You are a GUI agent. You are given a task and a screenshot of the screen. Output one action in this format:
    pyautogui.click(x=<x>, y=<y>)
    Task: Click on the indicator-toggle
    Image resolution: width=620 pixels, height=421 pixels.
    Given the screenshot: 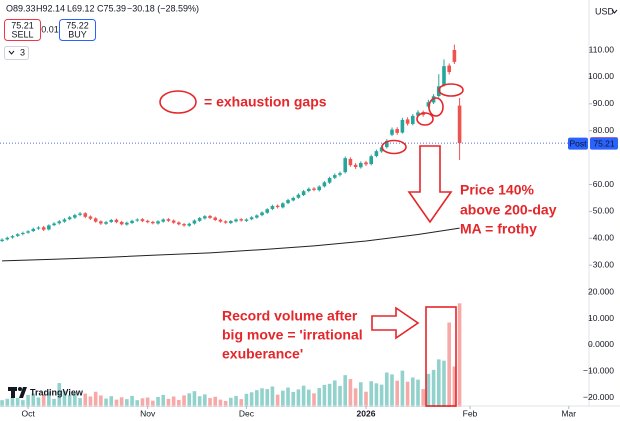 What is the action you would take?
    pyautogui.click(x=16, y=53)
    